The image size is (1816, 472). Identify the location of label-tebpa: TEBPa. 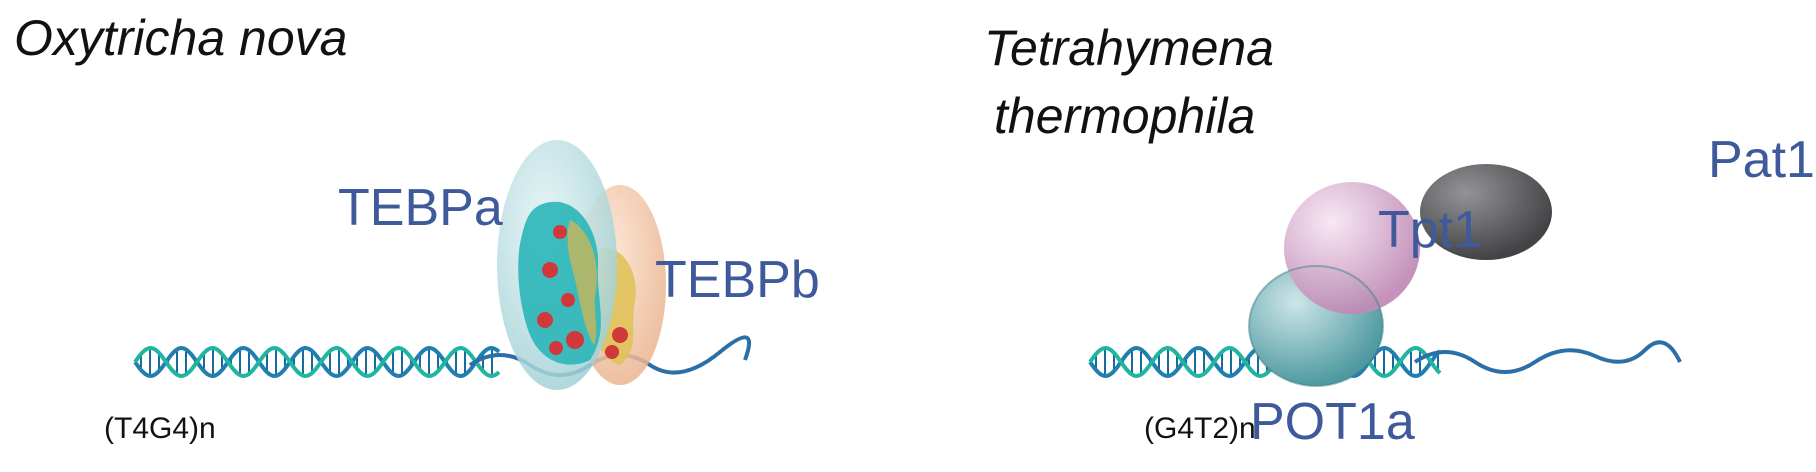
(420, 208).